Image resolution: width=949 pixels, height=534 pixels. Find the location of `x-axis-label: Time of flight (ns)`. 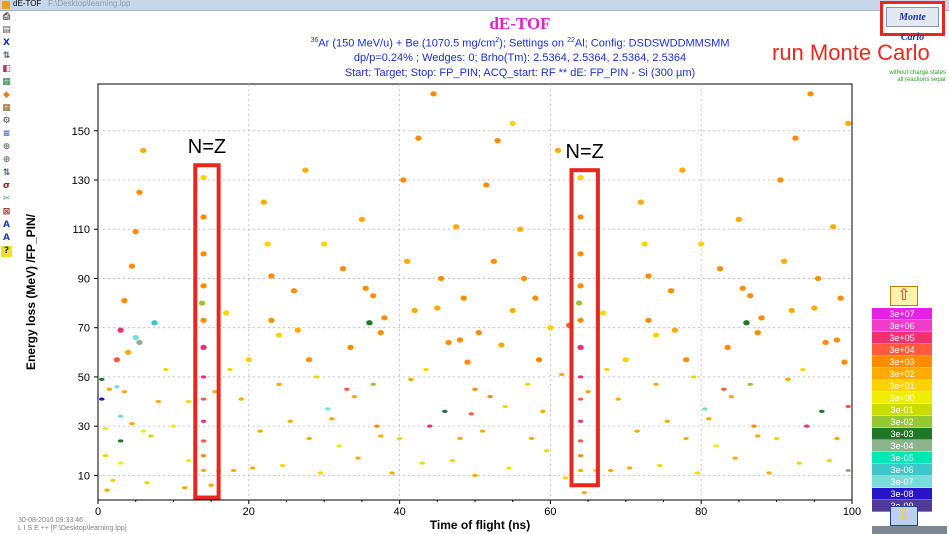

x-axis-label: Time of flight (ns) is located at coordinates (480, 525).